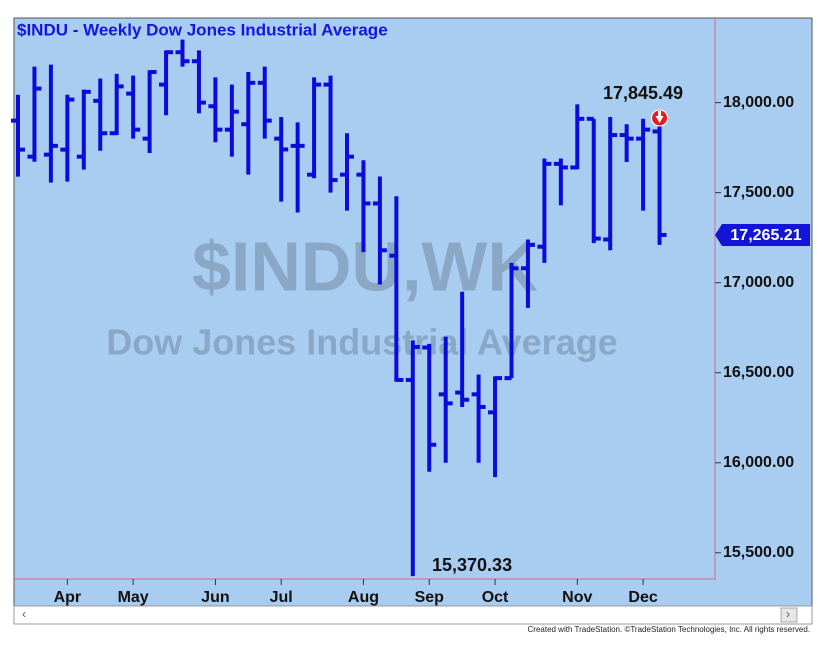  What do you see at coordinates (495, 597) in the screenshot?
I see `x-tick-label: Oct` at bounding box center [495, 597].